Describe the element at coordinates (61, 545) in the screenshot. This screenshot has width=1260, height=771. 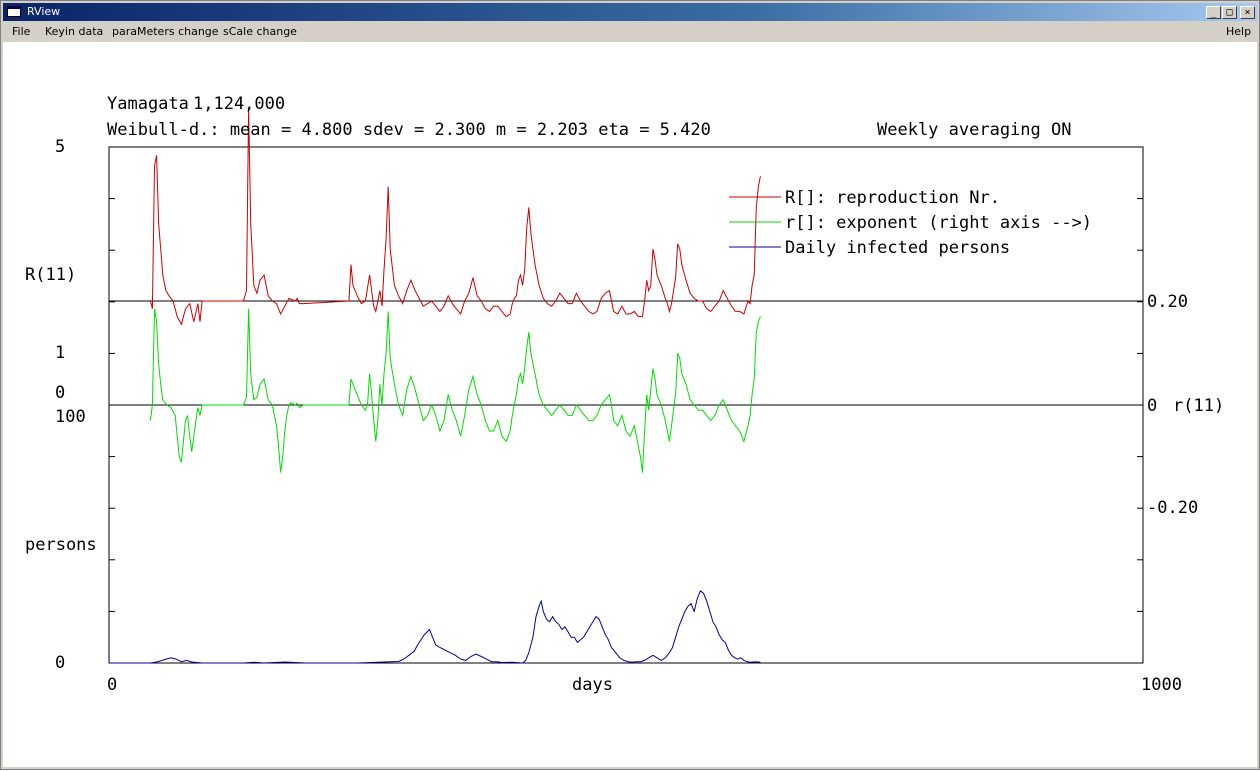
I see `left-axis-label-daily: persons` at that location.